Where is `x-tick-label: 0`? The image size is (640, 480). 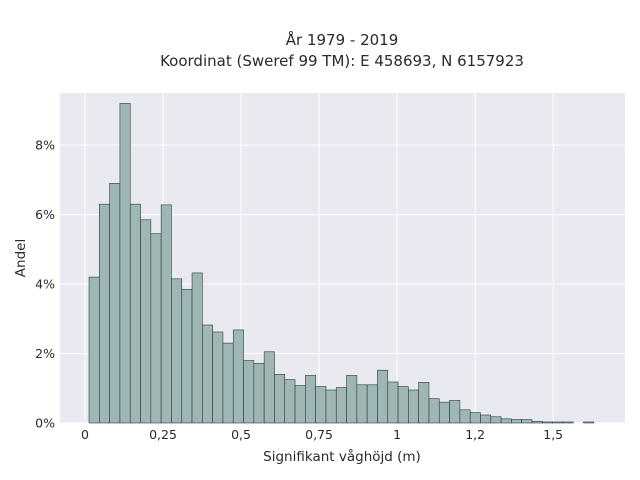 x-tick-label: 0 is located at coordinates (85, 434).